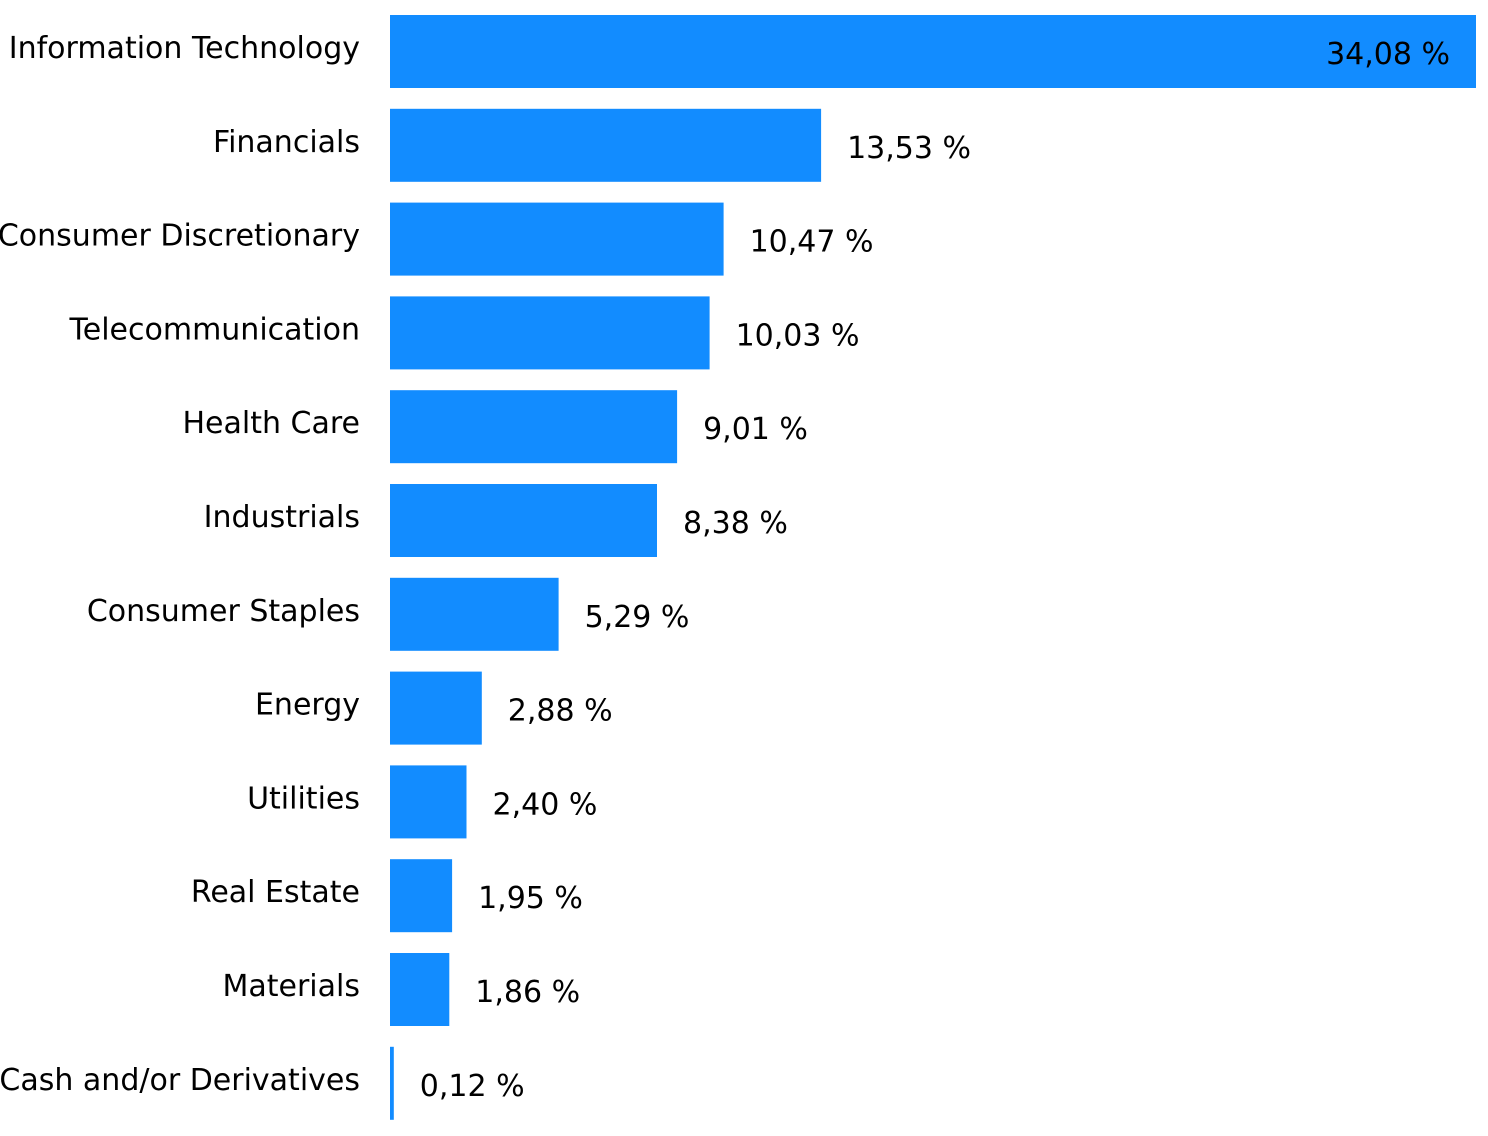 Image resolution: width=1488 pixels, height=1136 pixels. Describe the element at coordinates (550, 333) in the screenshot. I see `bar-telecommunication` at that location.